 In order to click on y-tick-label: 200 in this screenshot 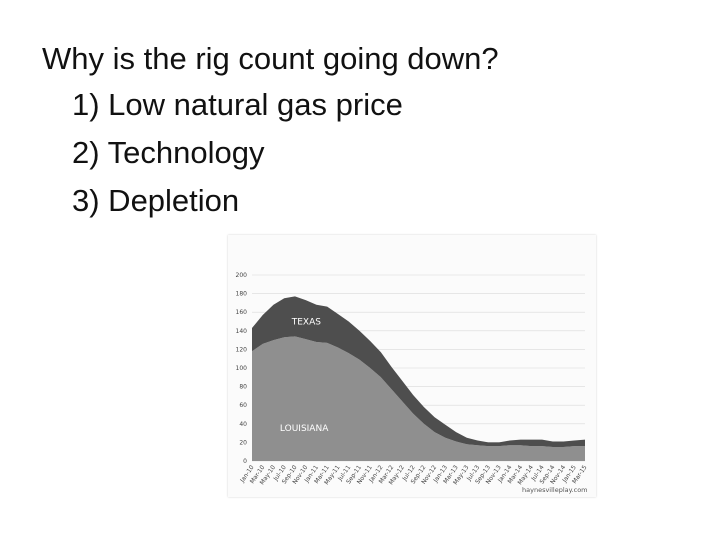, I will do `click(242, 275)`.